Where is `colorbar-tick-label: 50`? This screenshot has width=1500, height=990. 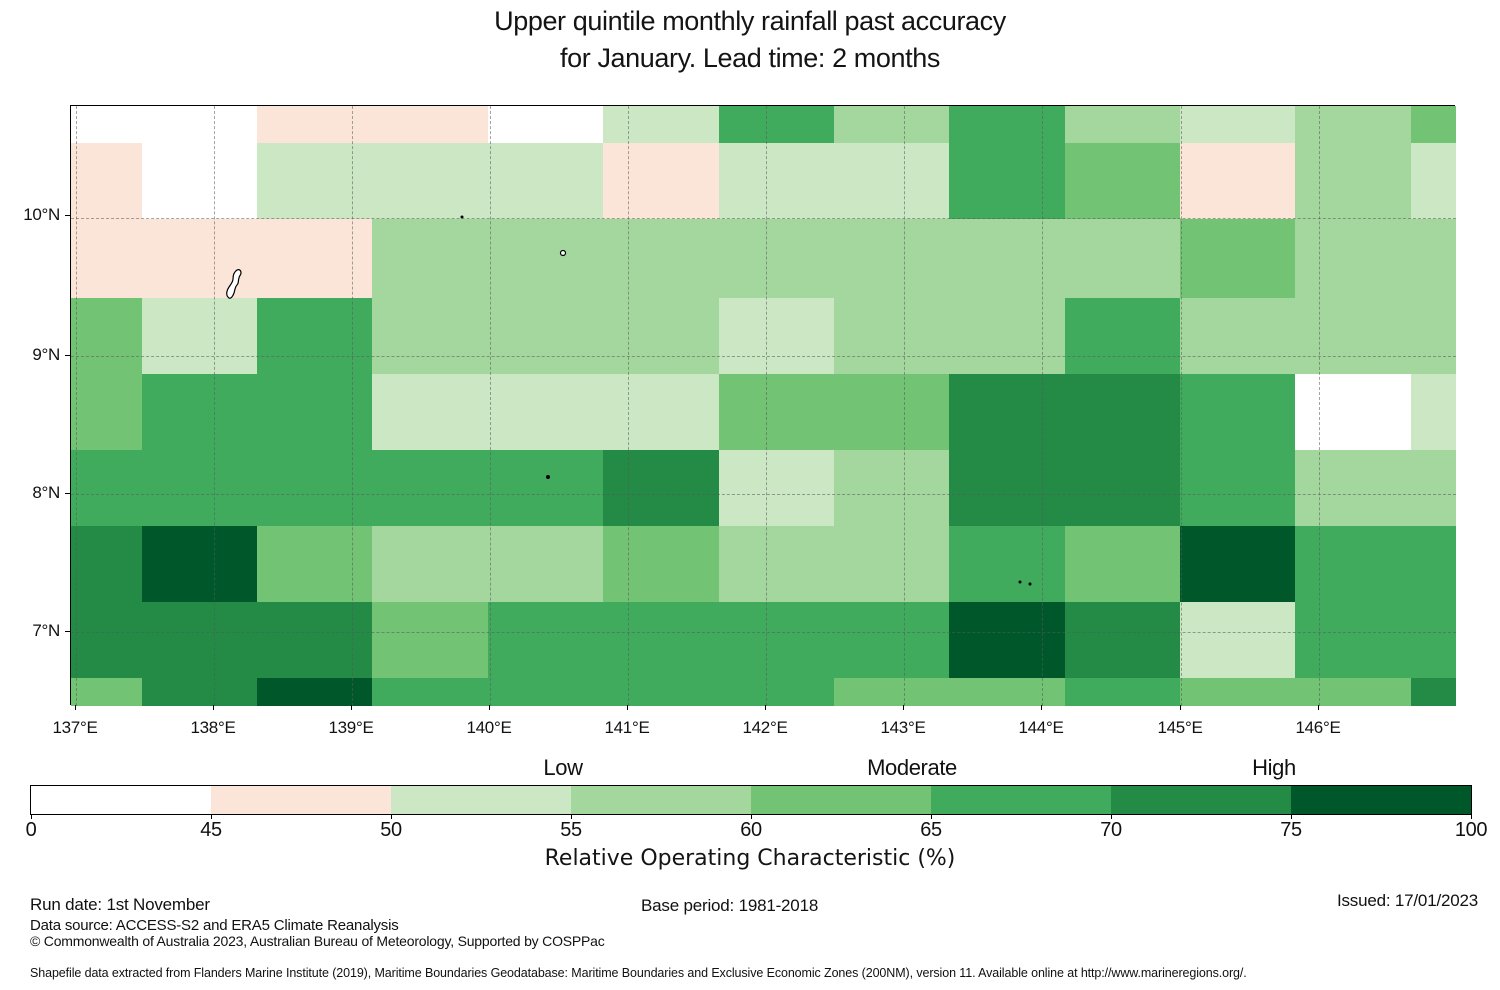 colorbar-tick-label: 50 is located at coordinates (391, 830).